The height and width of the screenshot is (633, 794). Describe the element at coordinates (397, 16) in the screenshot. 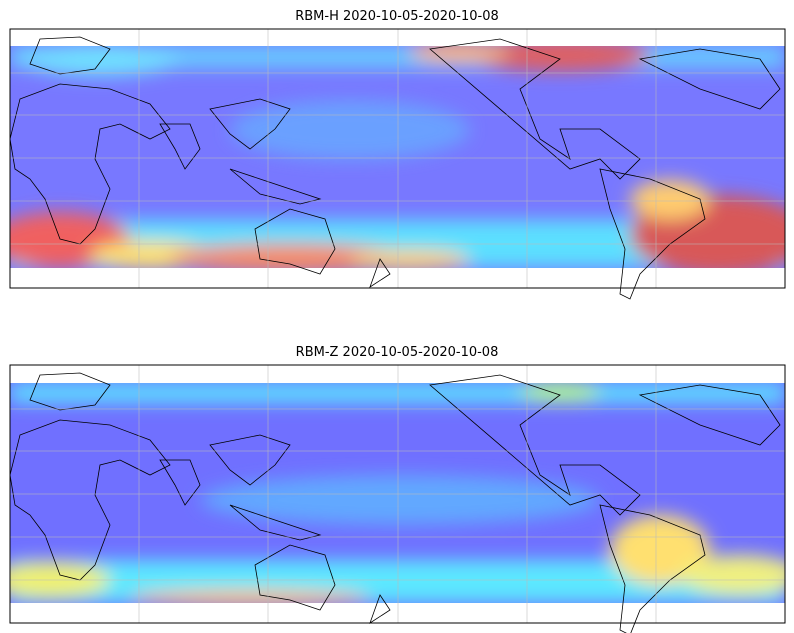

I see `panel-title: RBM-H 2020-10-05-2020-10-08` at that location.